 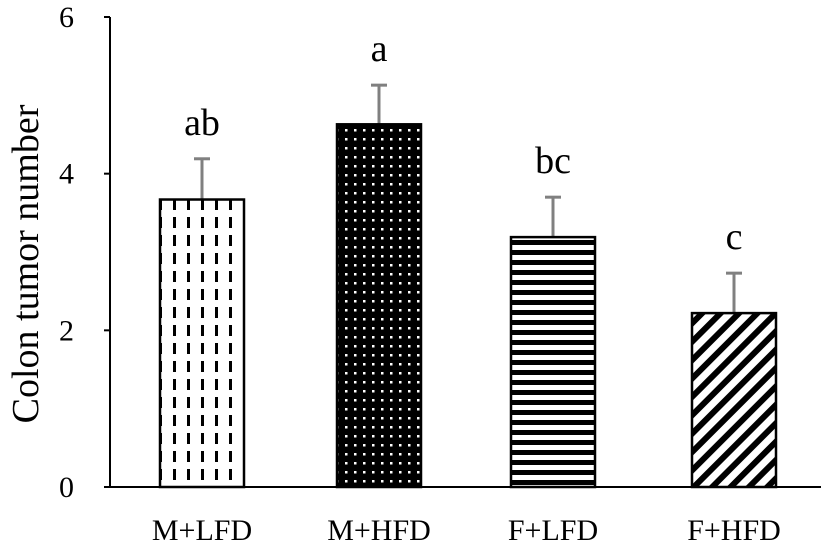 I want to click on significance-label: ab, so click(x=202, y=123).